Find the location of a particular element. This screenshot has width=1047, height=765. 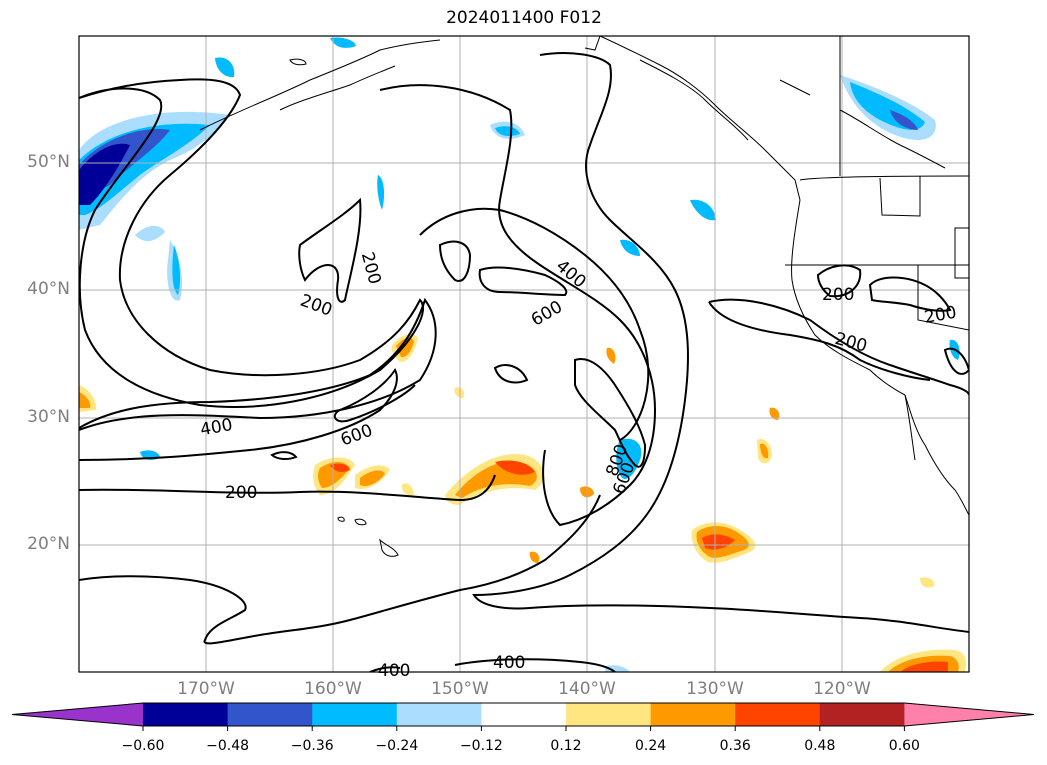

colorbar-tick-label: 0.48 is located at coordinates (820, 746).